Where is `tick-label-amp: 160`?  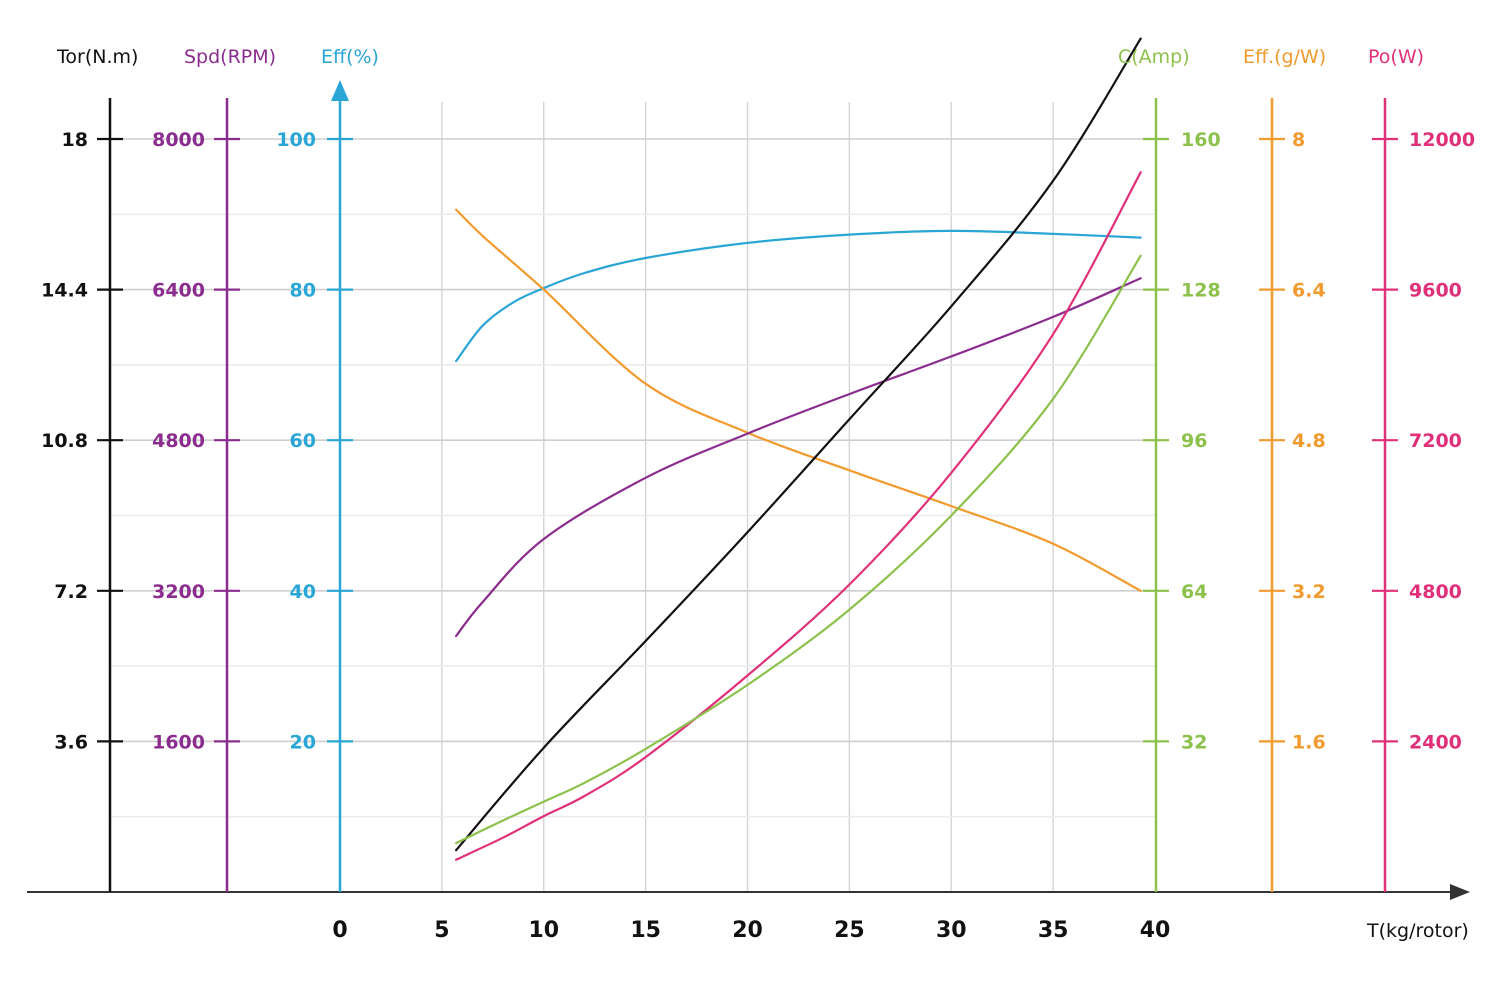 tick-label-amp: 160 is located at coordinates (1201, 140).